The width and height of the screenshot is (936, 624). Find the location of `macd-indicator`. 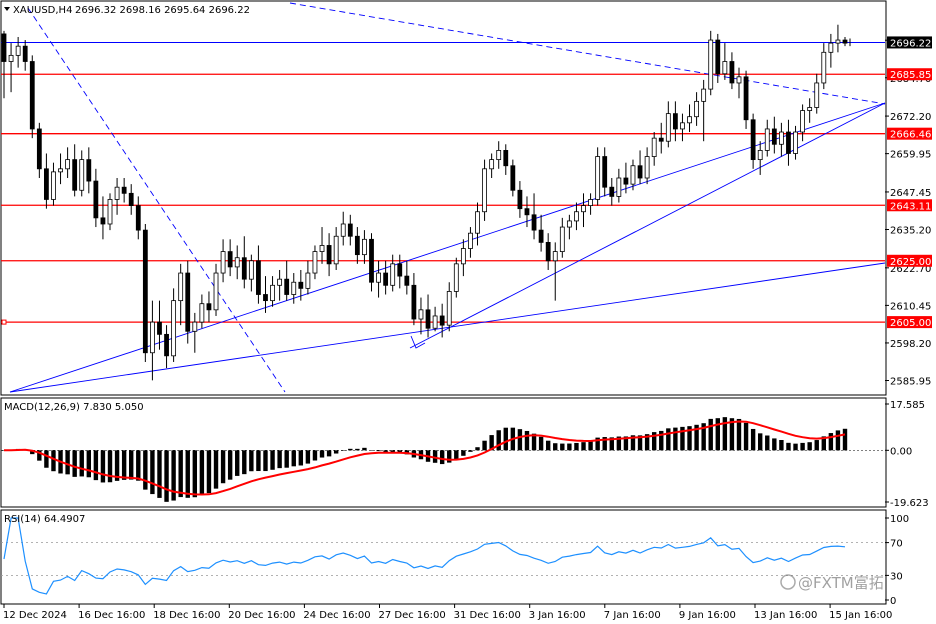

macd-indicator is located at coordinates (443, 459).